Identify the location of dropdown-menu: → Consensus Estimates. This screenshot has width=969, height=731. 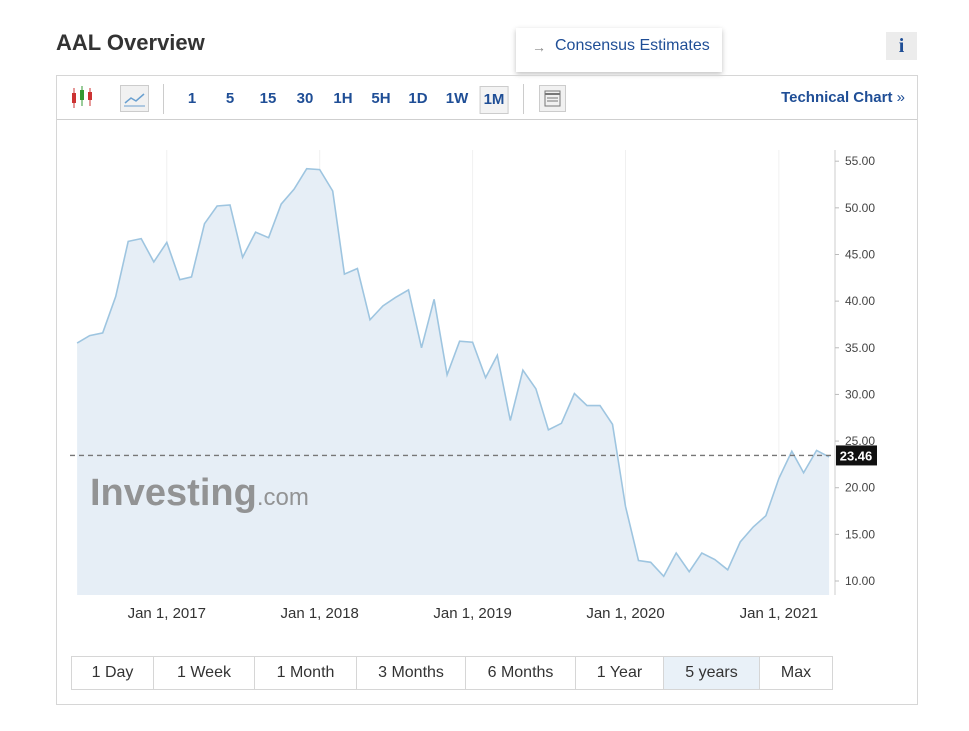
(619, 50).